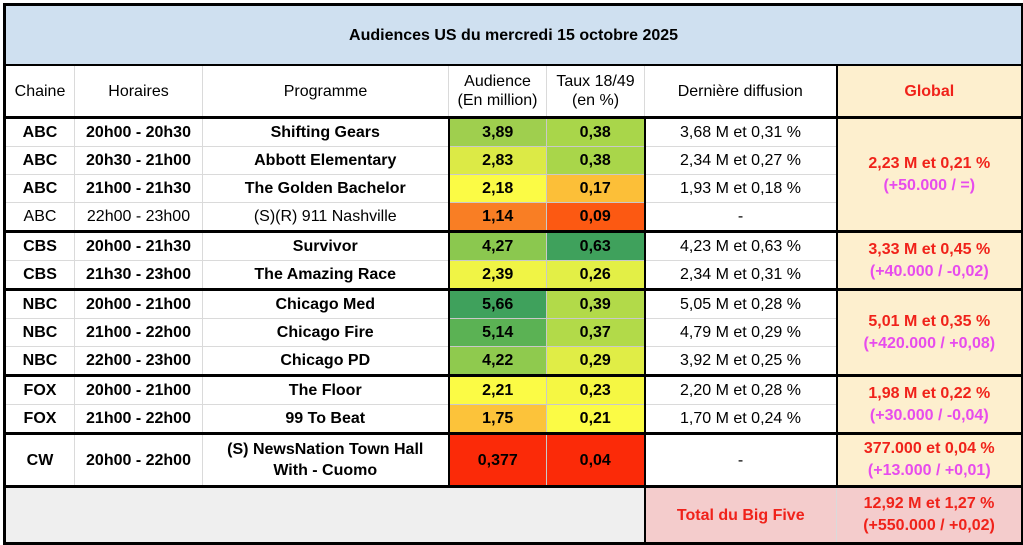 This screenshot has height=545, width=1023. Describe the element at coordinates (497, 275) in the screenshot. I see `cell-audience: 2,39` at that location.